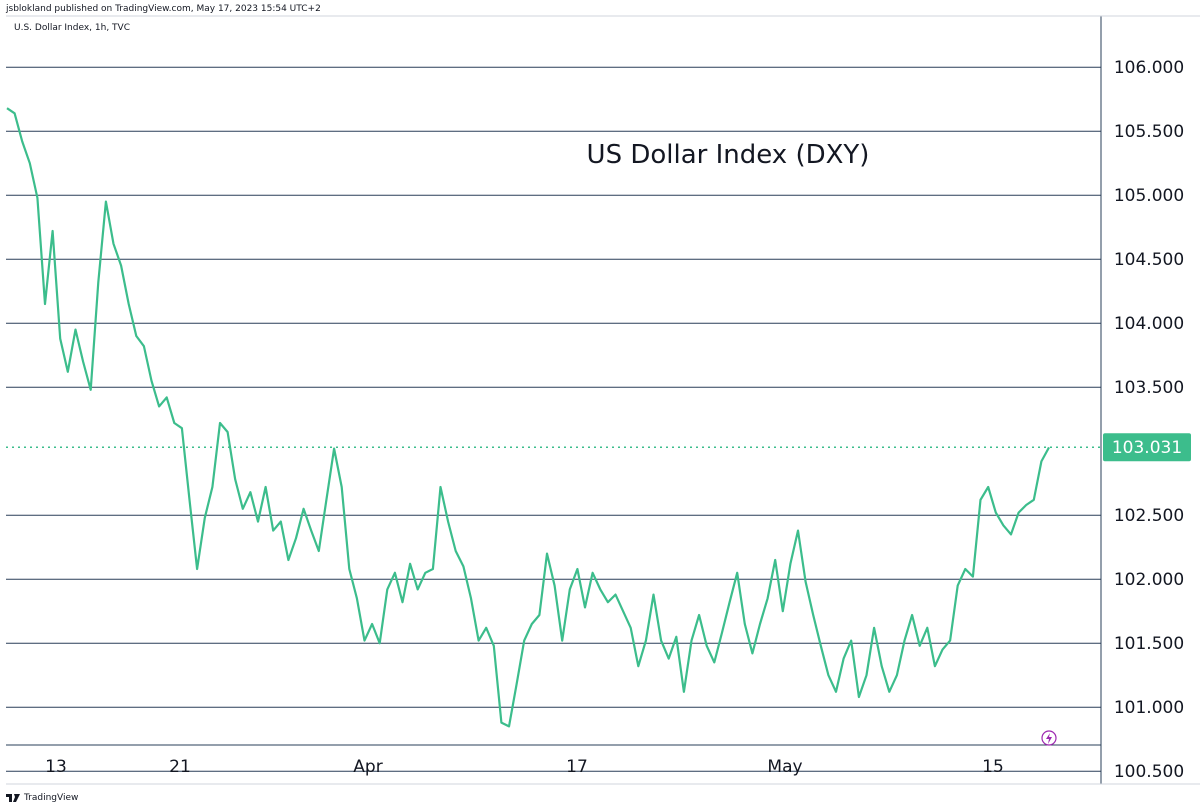 Image resolution: width=1200 pixels, height=810 pixels. Describe the element at coordinates (1149, 196) in the screenshot. I see `y-tick-label: 105.000` at that location.